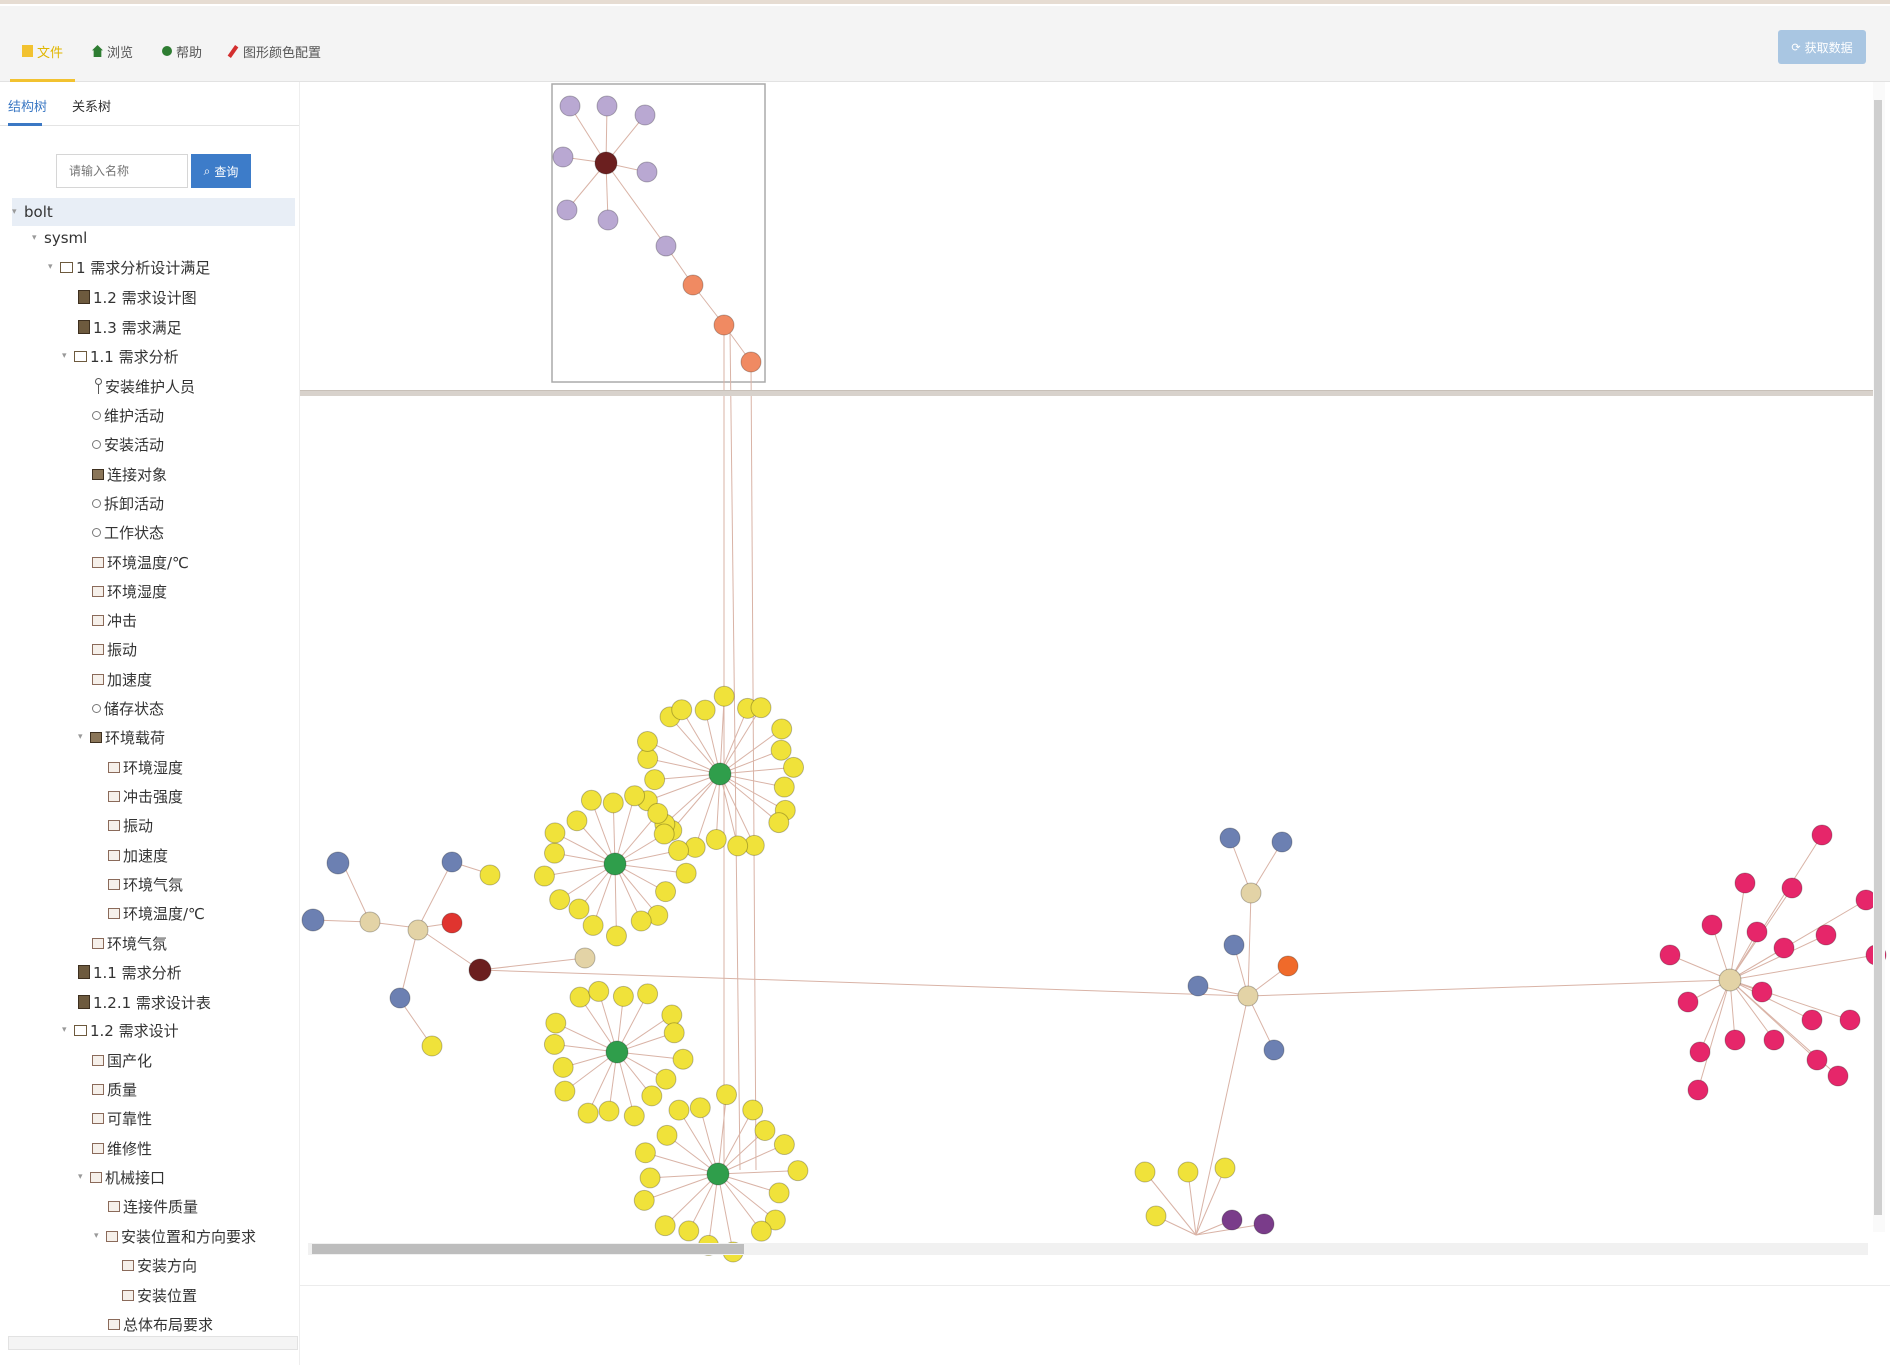  Describe the element at coordinates (175, 1236) in the screenshot. I see `tree-node: ▾ 安装位置和方向要求` at that location.